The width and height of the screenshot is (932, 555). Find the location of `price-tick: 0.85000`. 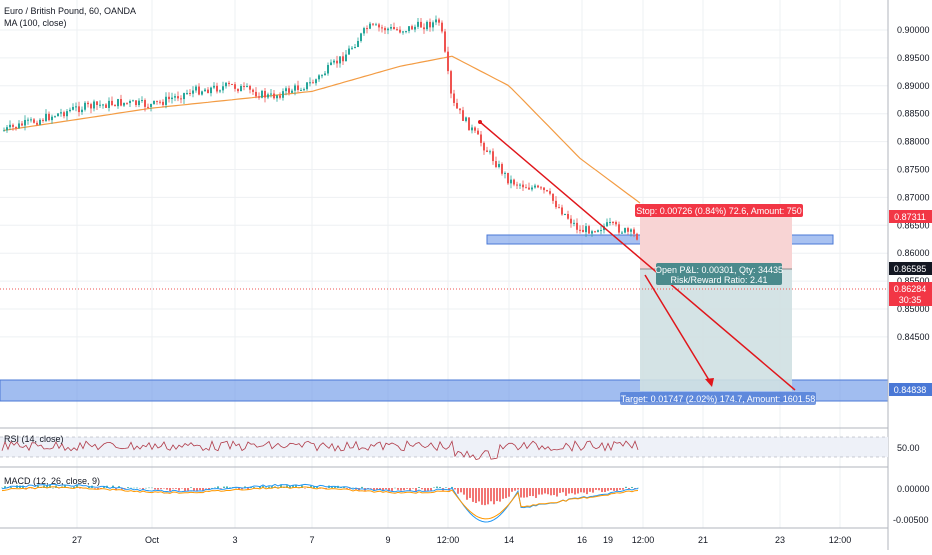

price-tick: 0.85000 is located at coordinates (913, 309).